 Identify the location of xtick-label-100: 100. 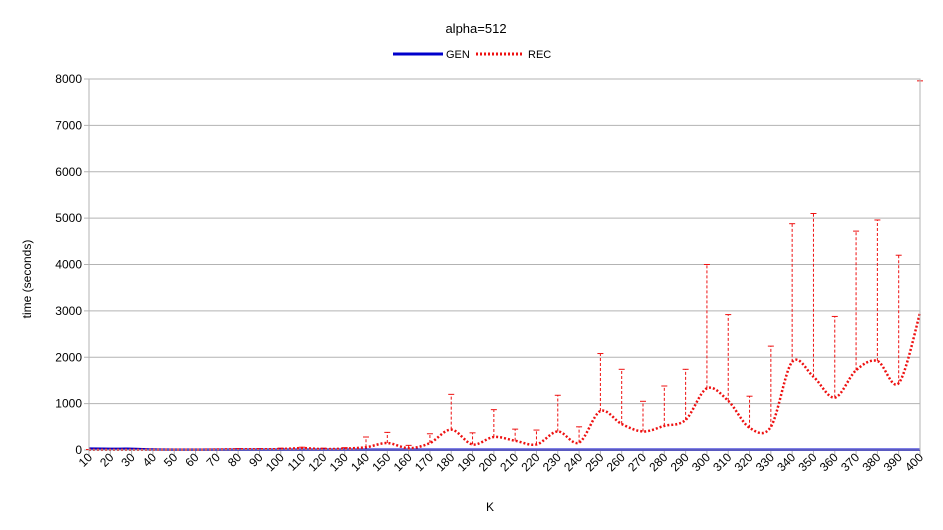
(275, 462).